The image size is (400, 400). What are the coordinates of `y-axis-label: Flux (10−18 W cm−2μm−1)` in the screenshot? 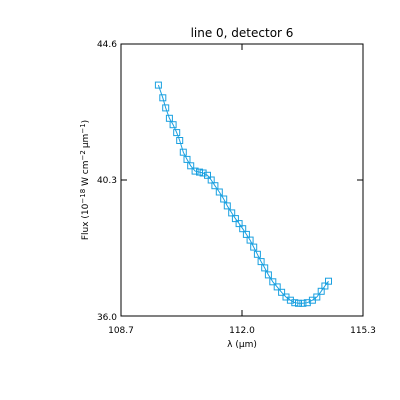 It's located at (85, 180).